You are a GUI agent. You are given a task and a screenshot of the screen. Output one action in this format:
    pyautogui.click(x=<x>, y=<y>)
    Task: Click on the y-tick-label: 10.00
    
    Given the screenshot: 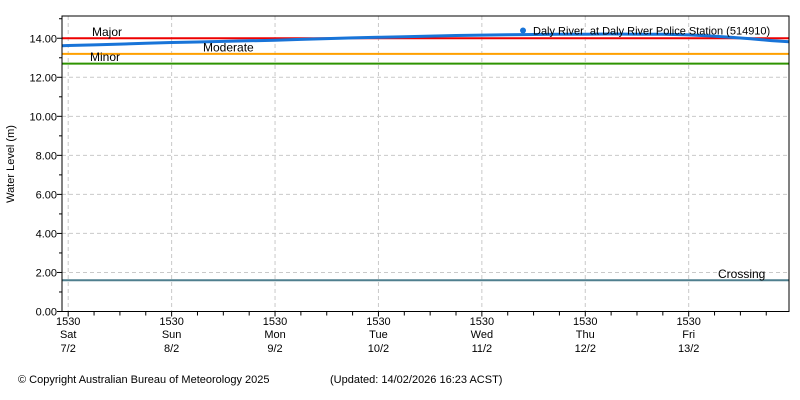 What is the action you would take?
    pyautogui.click(x=43, y=117)
    